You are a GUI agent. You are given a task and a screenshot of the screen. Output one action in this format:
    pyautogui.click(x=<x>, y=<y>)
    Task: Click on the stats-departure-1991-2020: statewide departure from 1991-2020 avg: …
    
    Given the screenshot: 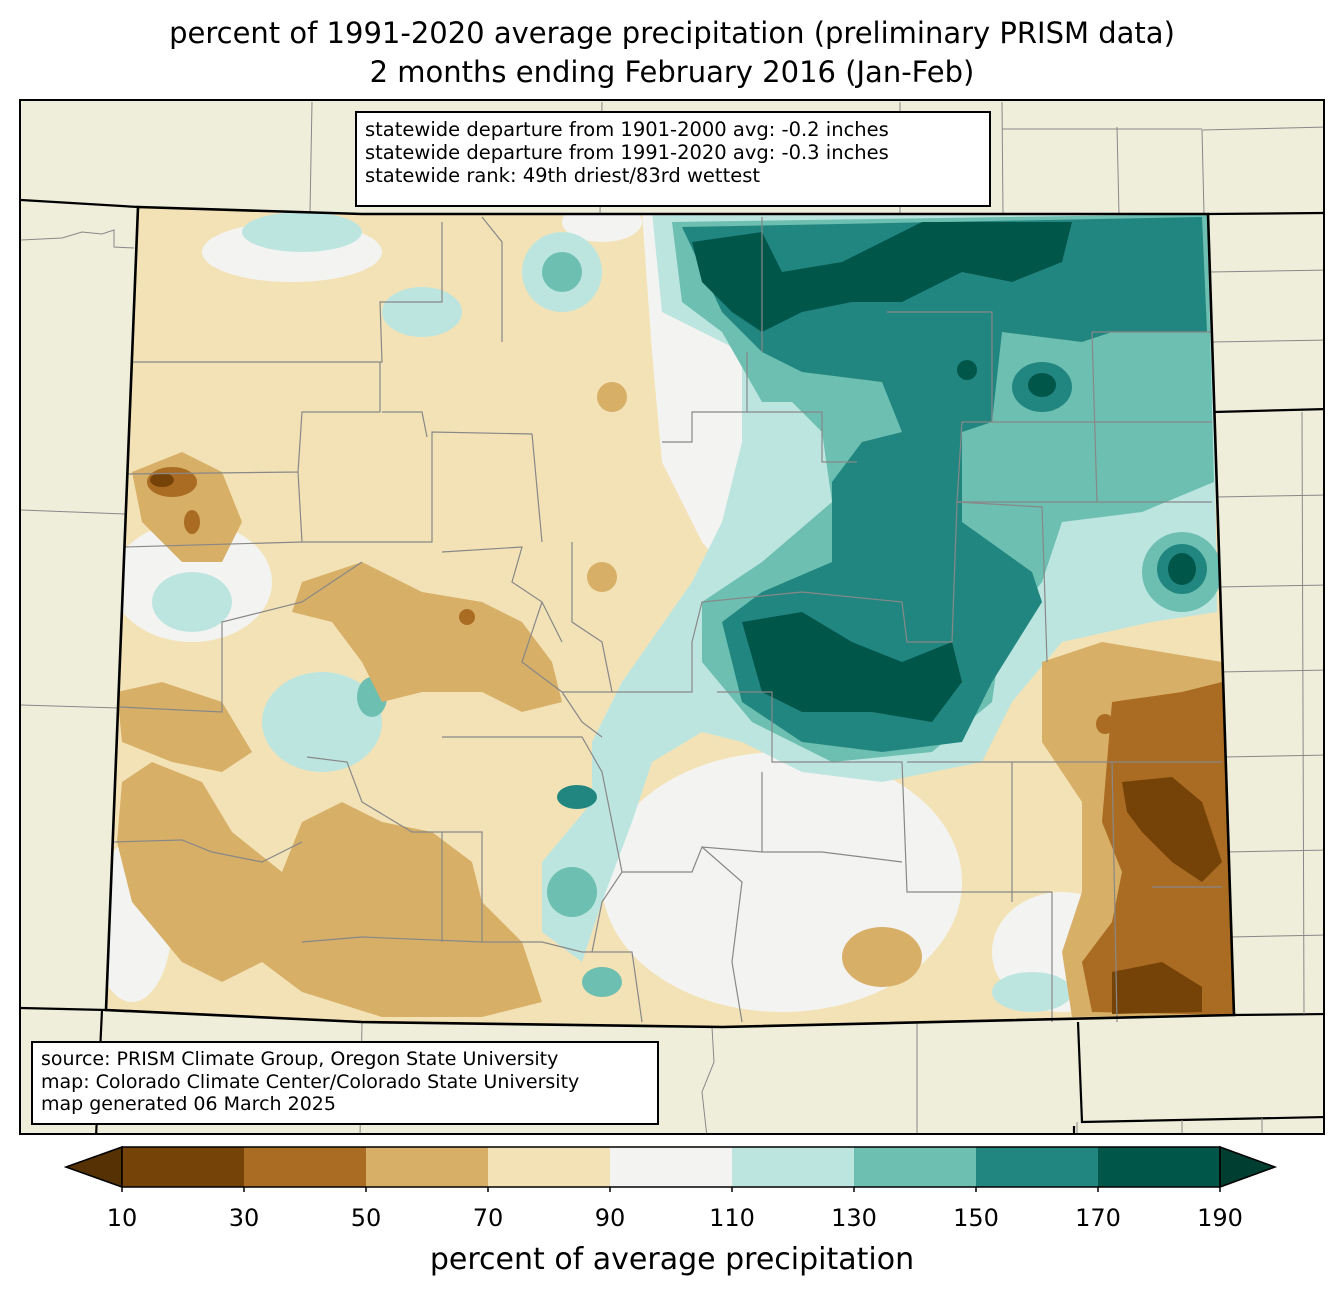 What is the action you would take?
    pyautogui.click(x=627, y=152)
    